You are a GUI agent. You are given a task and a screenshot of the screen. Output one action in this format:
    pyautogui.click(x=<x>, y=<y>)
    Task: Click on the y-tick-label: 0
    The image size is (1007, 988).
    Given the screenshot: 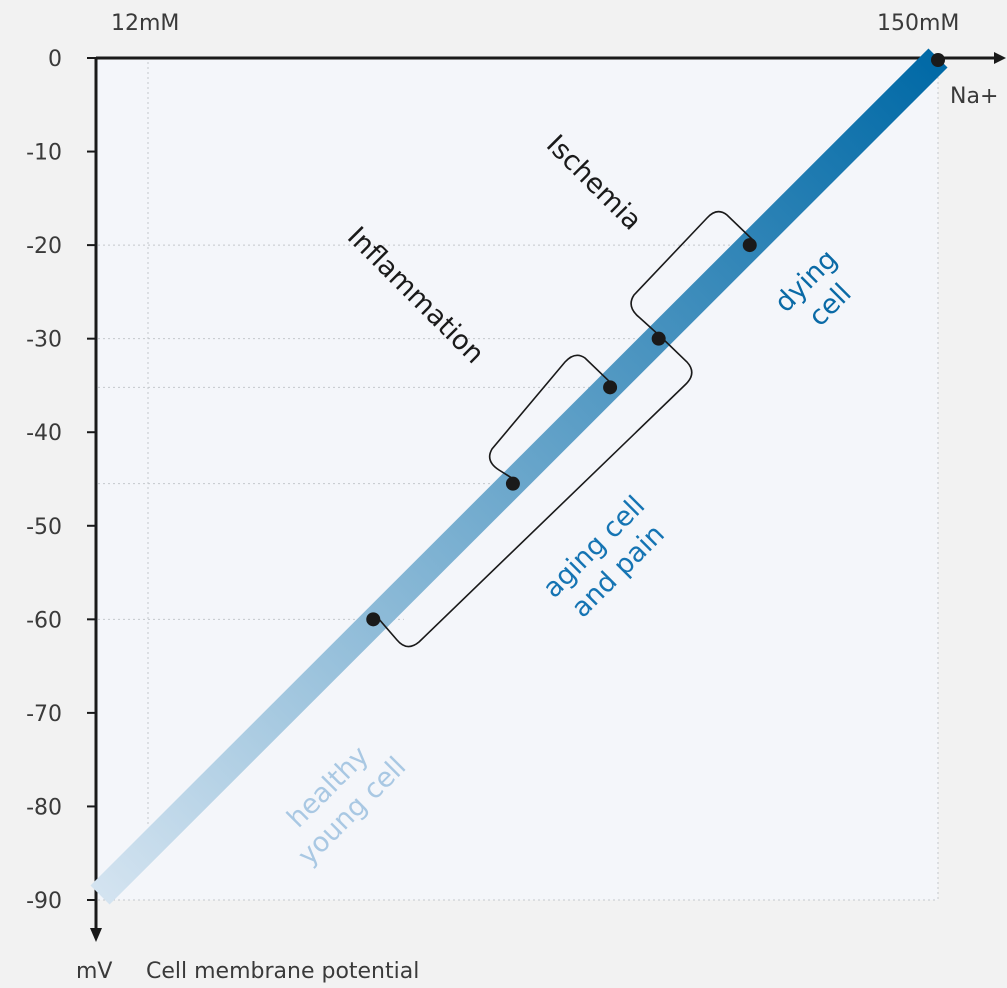 What is the action you would take?
    pyautogui.click(x=55, y=59)
    